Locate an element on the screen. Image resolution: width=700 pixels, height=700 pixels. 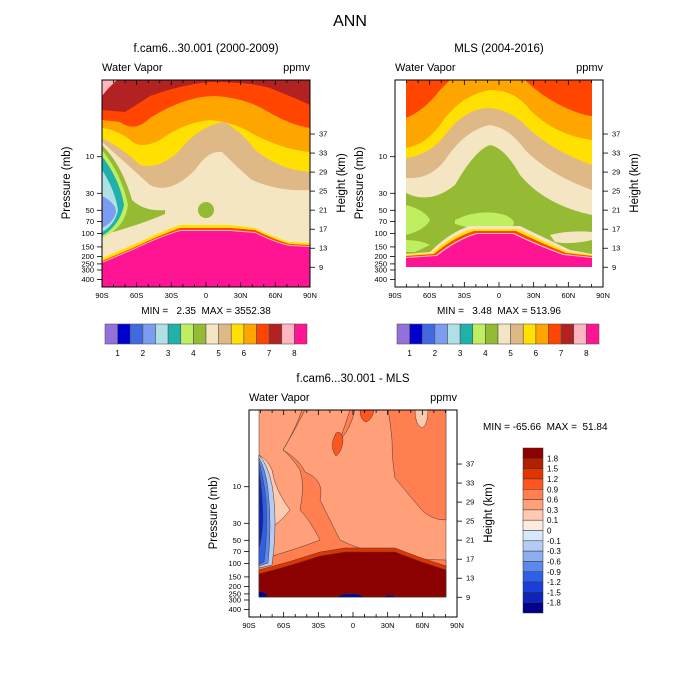
colorbar-label: 1.5 is located at coordinates (553, 469).